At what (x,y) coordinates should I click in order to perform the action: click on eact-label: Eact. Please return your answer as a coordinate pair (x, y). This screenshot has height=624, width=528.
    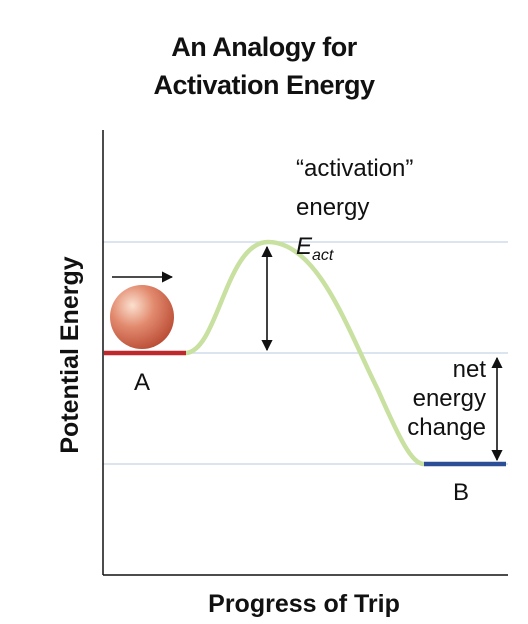
    Looking at the image, I should click on (315, 248).